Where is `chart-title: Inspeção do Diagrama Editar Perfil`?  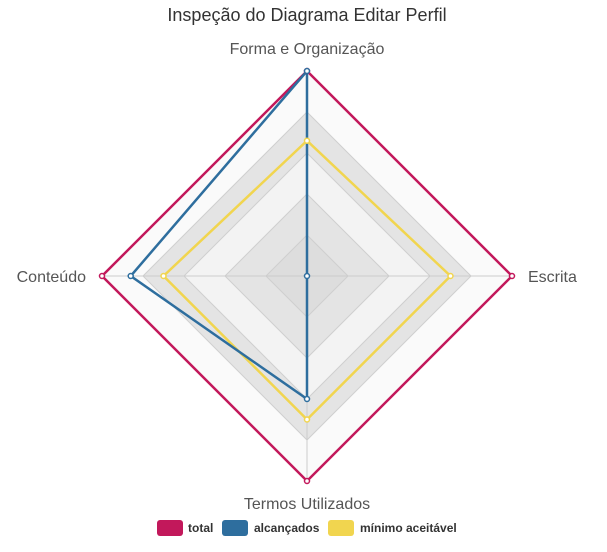 chart-title: Inspeção do Diagrama Editar Perfil is located at coordinates (306, 15).